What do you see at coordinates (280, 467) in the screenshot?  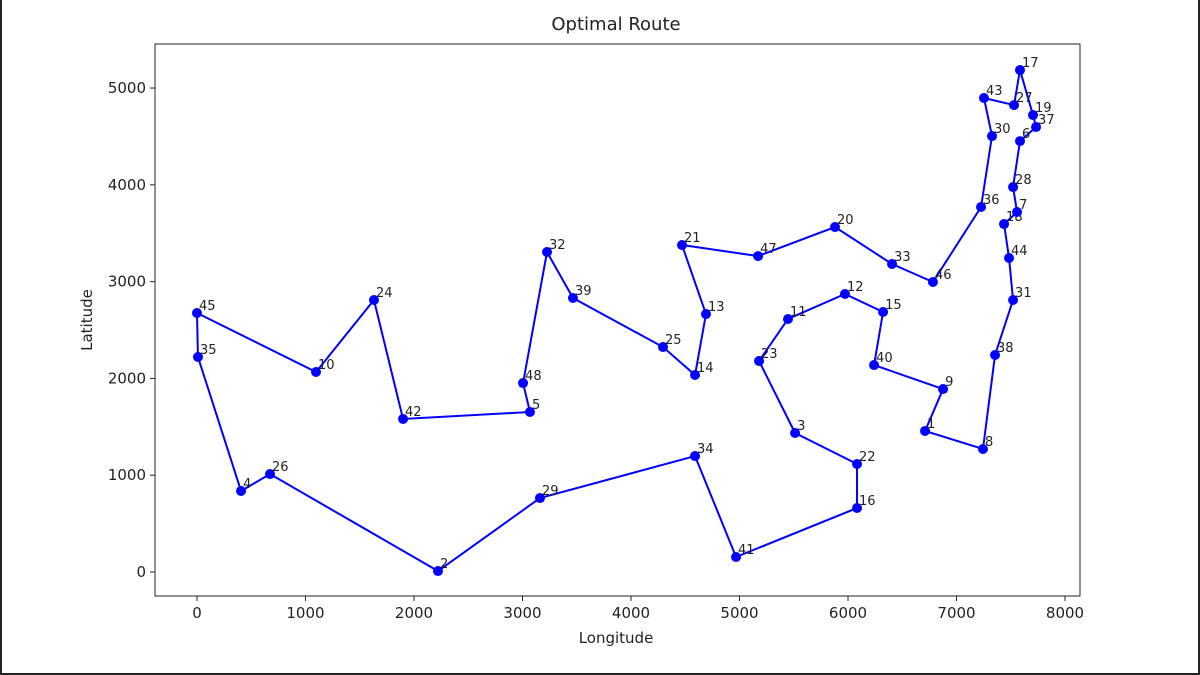 I see `point-label: 26` at bounding box center [280, 467].